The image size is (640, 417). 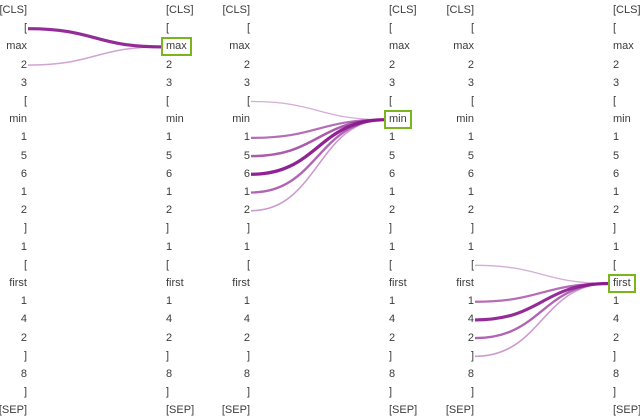 I want to click on highlighted-token: first, so click(x=622, y=283).